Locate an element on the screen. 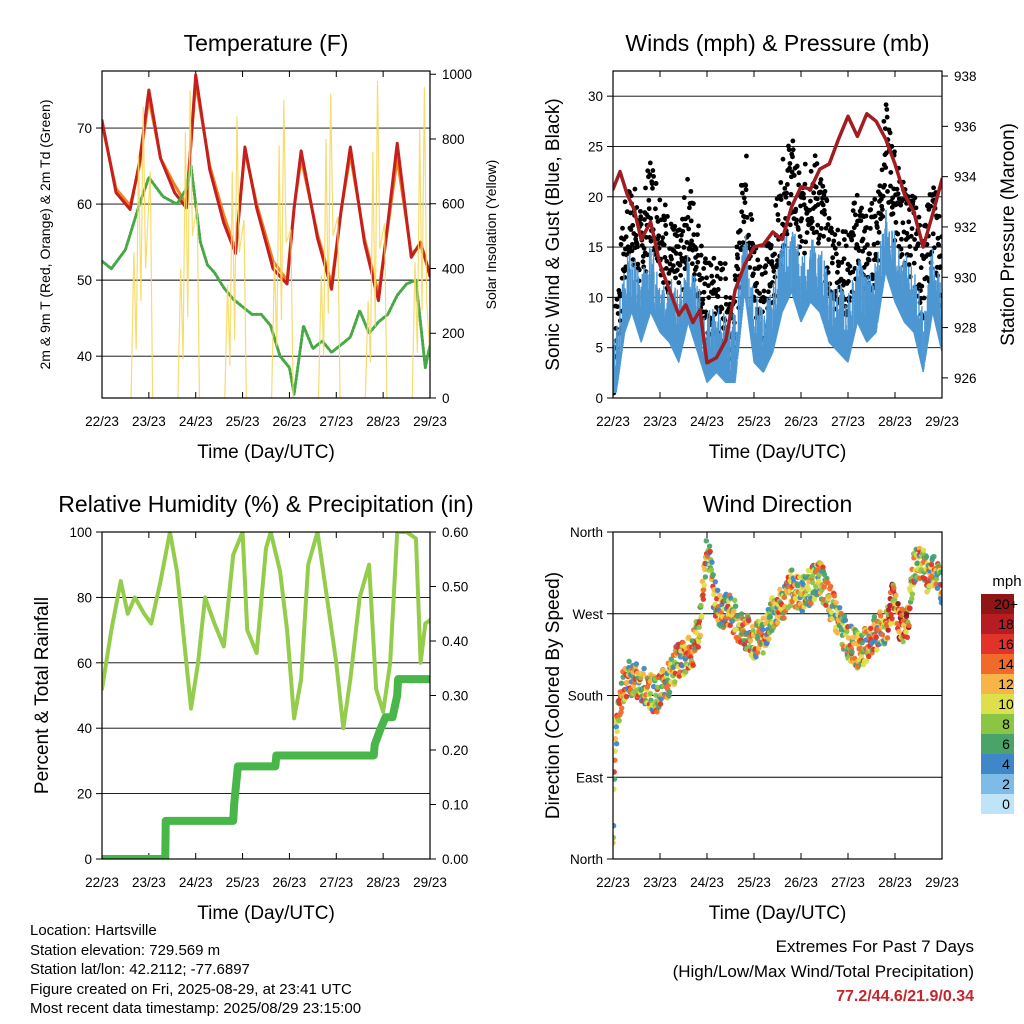 The image size is (1024, 1024). x-axis-label: Time (Day/UTC) is located at coordinates (266, 913).